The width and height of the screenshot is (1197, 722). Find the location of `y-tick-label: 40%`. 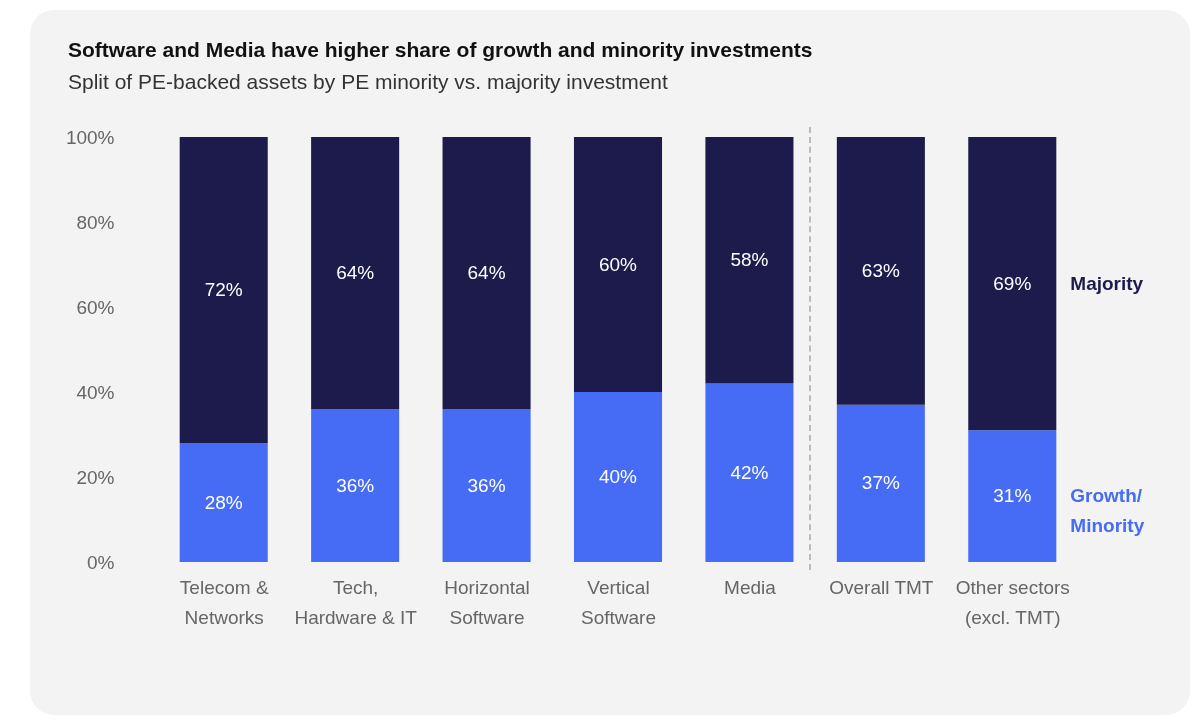

y-tick-label: 40% is located at coordinates (95, 392).